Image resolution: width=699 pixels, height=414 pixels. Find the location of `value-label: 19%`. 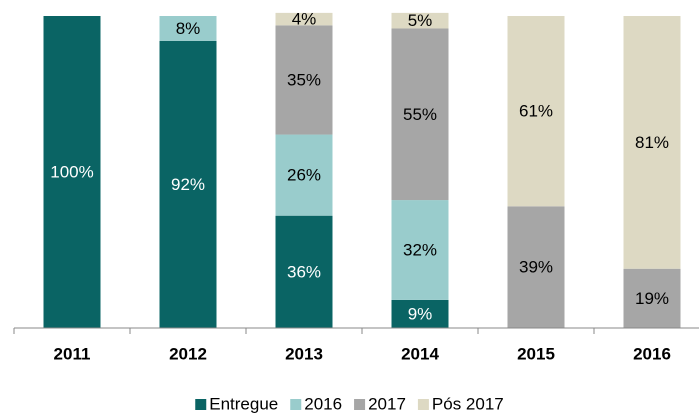

value-label: 19% is located at coordinates (652, 298).